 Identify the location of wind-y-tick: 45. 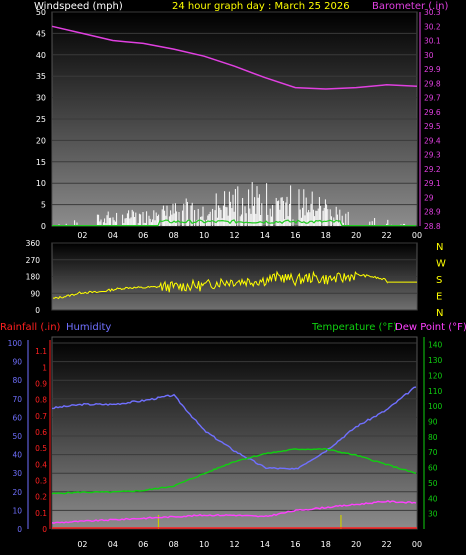
(41, 33).